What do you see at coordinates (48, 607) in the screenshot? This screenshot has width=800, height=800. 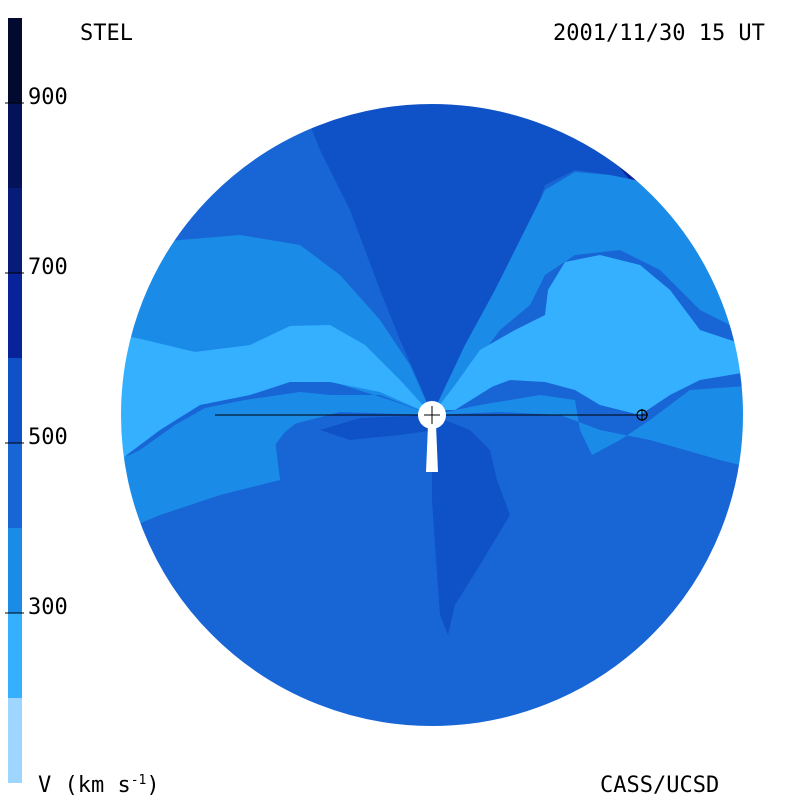 I see `colorbar-tick-label-3: 300` at bounding box center [48, 607].